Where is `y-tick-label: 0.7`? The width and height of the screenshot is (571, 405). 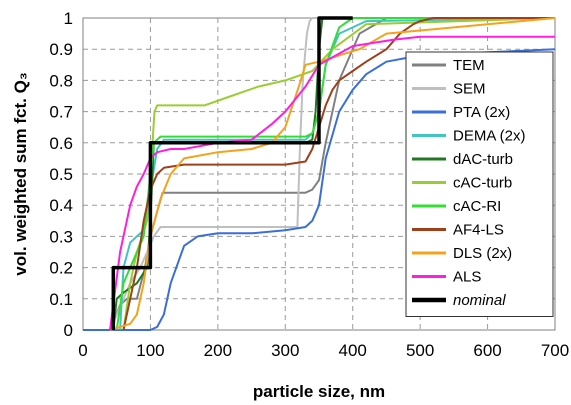 y-tick-label: 0.7 is located at coordinates (61, 112).